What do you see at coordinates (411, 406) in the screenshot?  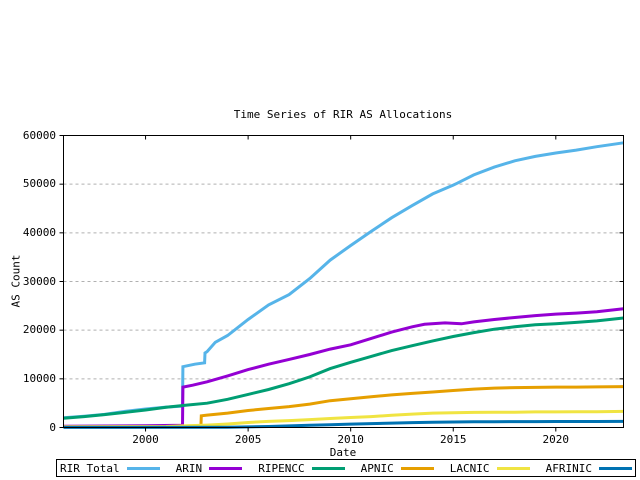 I see `series-line-apnic` at bounding box center [411, 406].